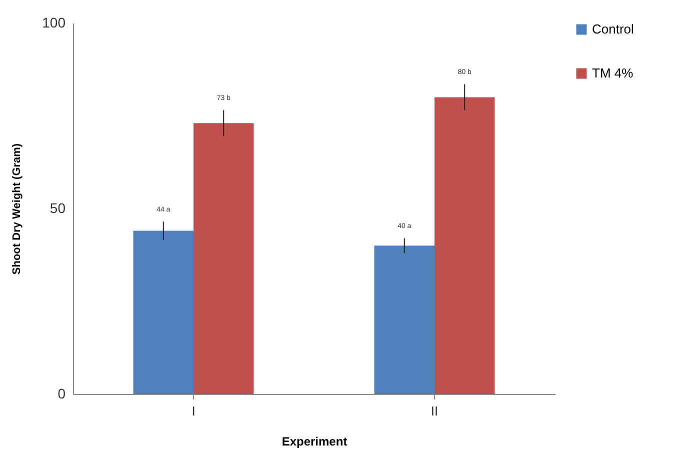 Image resolution: width=682 pixels, height=456 pixels. I want to click on y-tick-label: 100, so click(54, 22).